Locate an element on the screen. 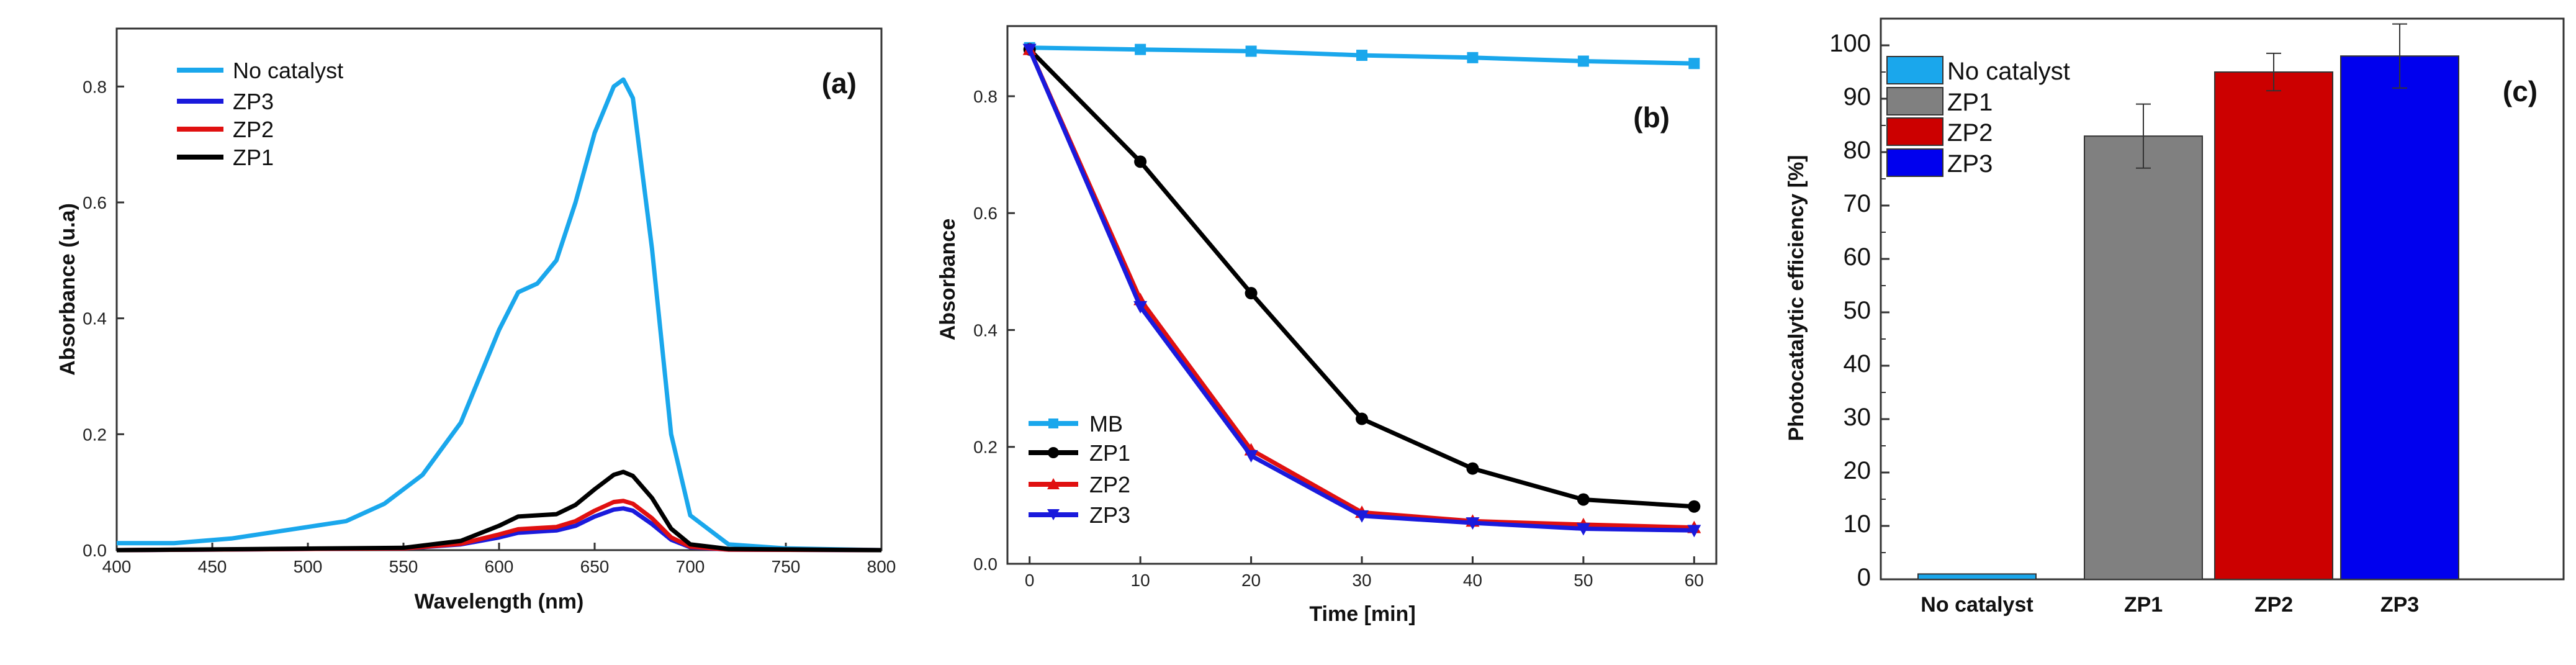 Image resolution: width=2576 pixels, height=665 pixels. y-tick-label-c: 10 is located at coordinates (1857, 524).